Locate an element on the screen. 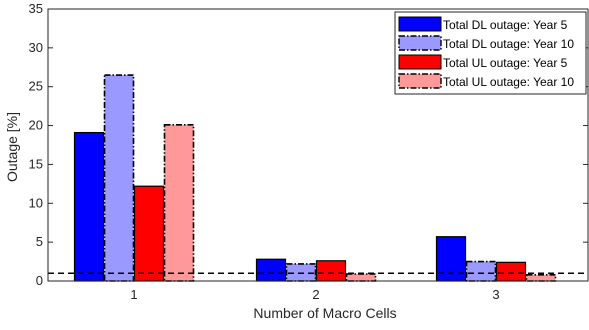 This screenshot has height=330, width=589. x-tick-label: 3 is located at coordinates (495, 294).